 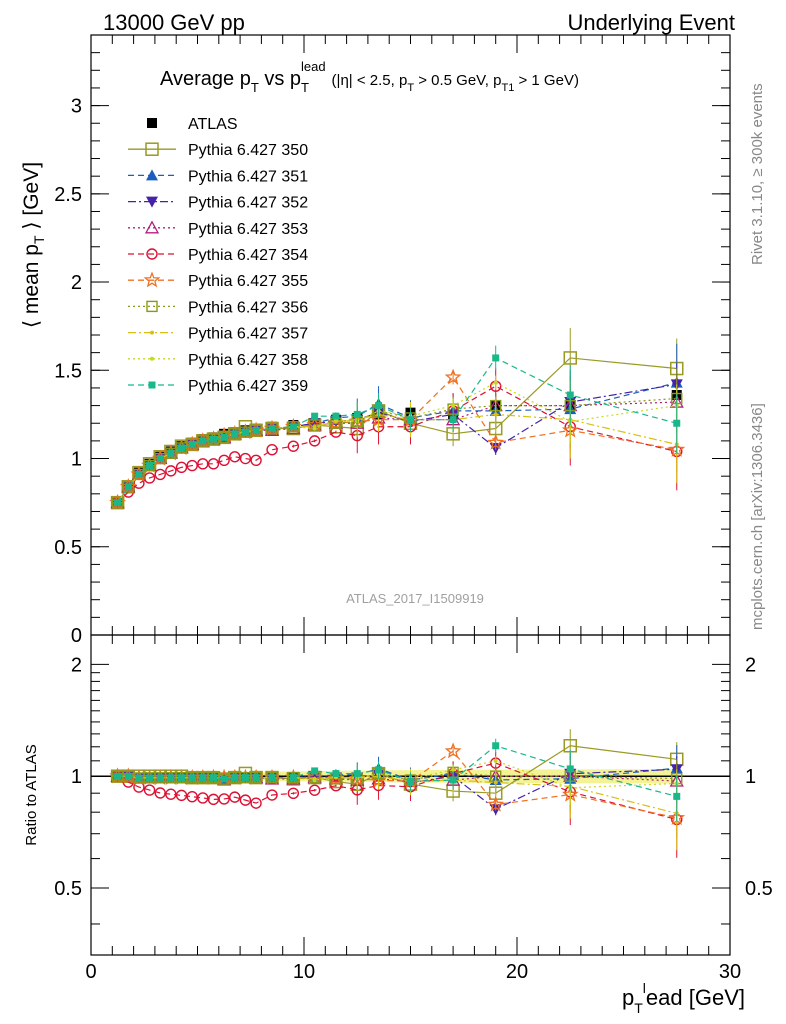 I want to click on y-axis-label-sub: T, so click(x=39, y=239).